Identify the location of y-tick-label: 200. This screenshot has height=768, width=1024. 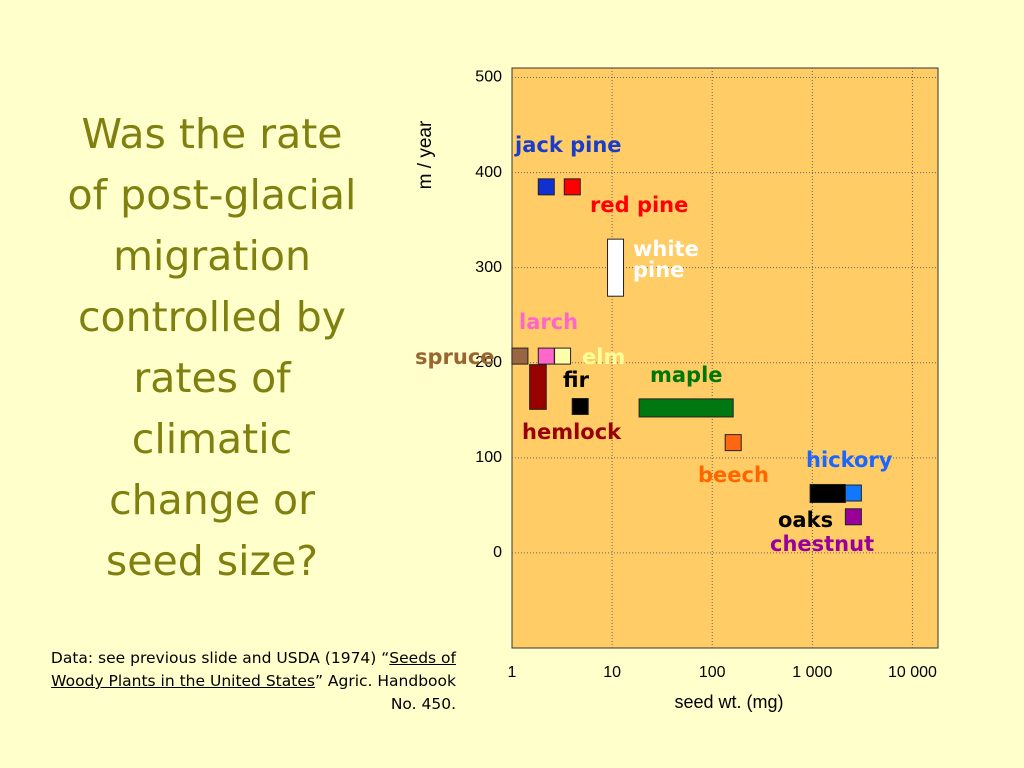
(488, 362).